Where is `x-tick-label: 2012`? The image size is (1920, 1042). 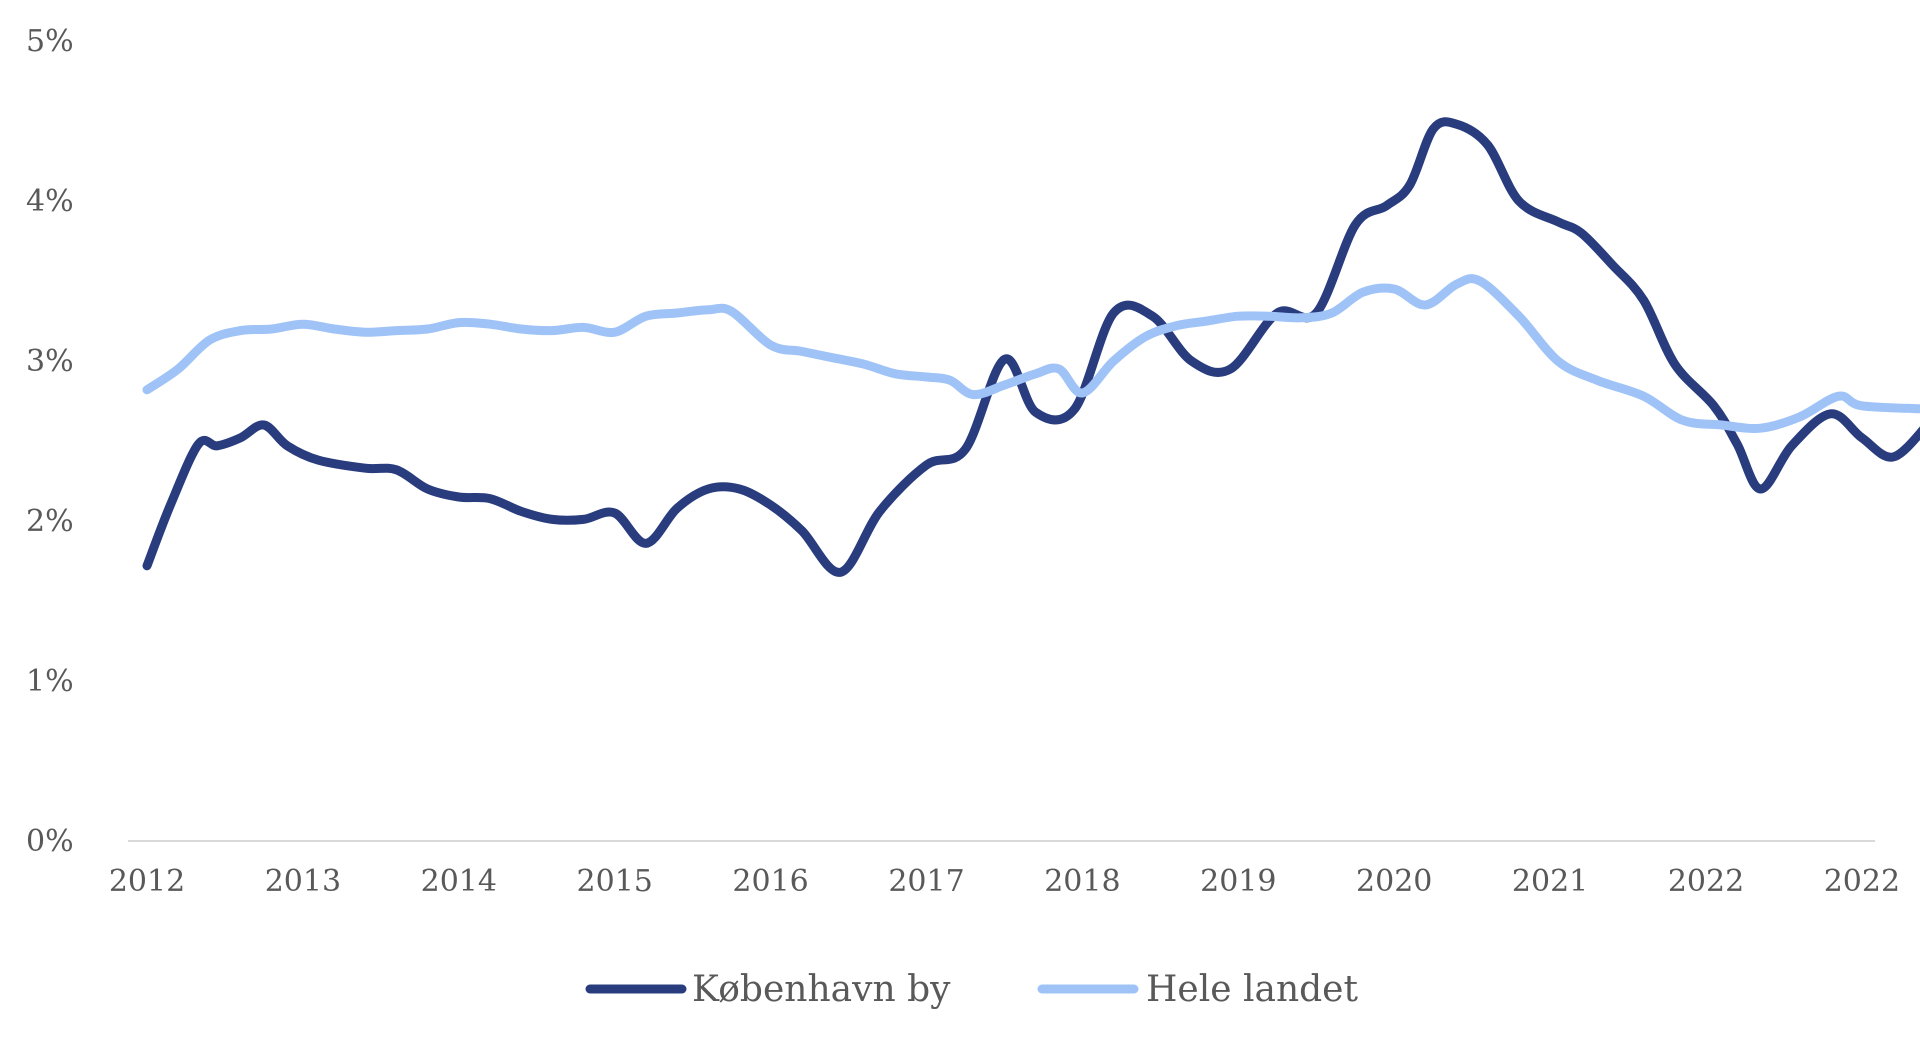 x-tick-label: 2012 is located at coordinates (147, 881).